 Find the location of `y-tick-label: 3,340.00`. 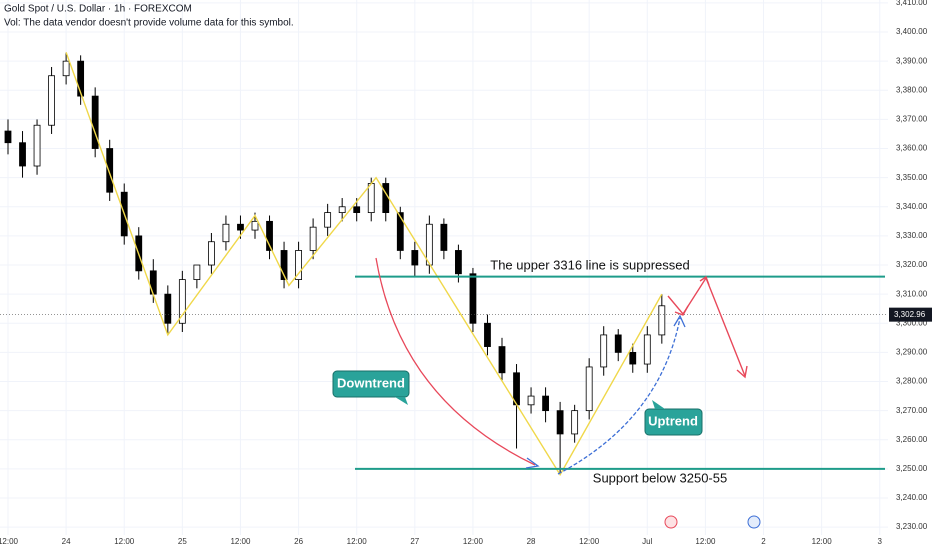

y-tick-label: 3,340.00 is located at coordinates (912, 206).